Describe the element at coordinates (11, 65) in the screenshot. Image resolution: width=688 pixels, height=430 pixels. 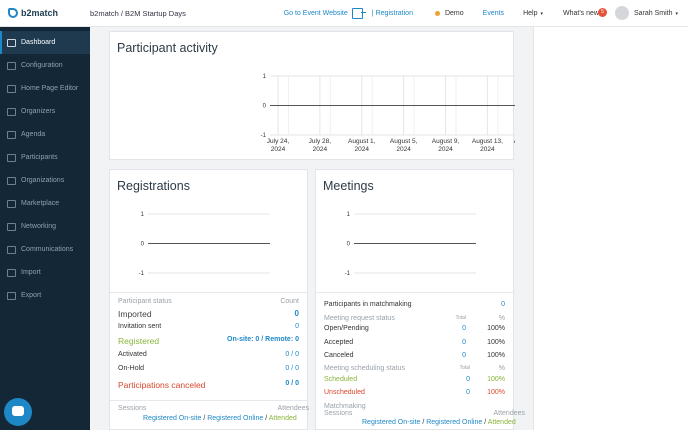
I see `gear-icon` at that location.